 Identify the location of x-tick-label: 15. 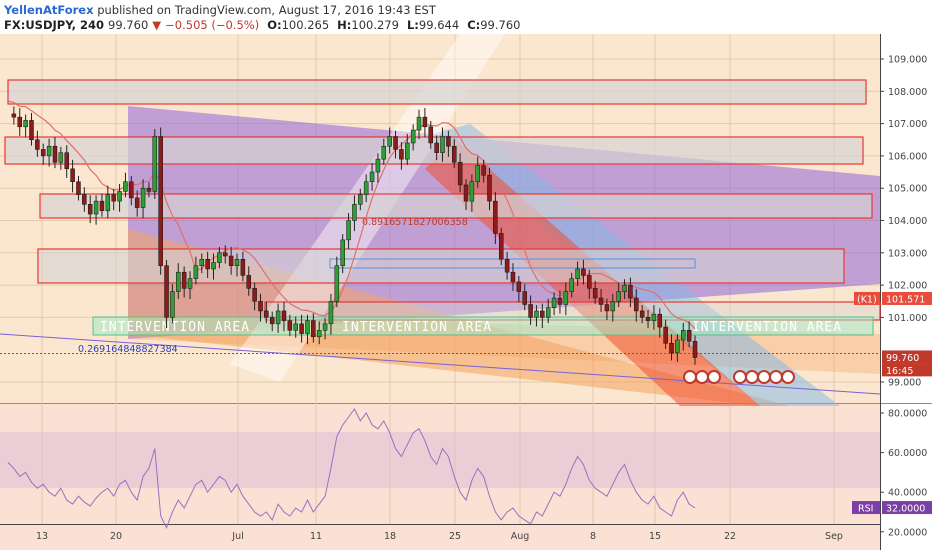
(655, 536).